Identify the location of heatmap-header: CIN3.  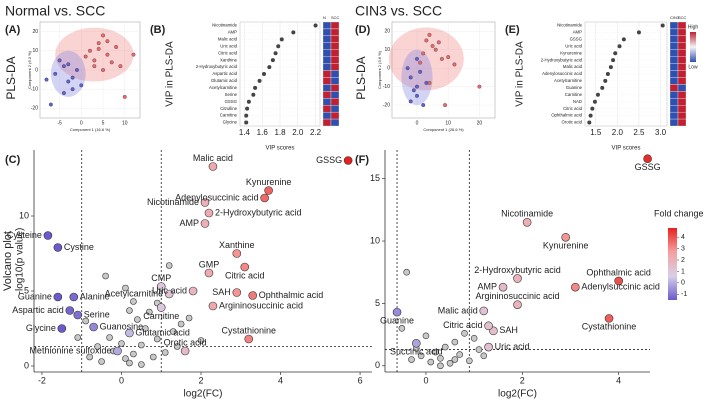
(675, 17).